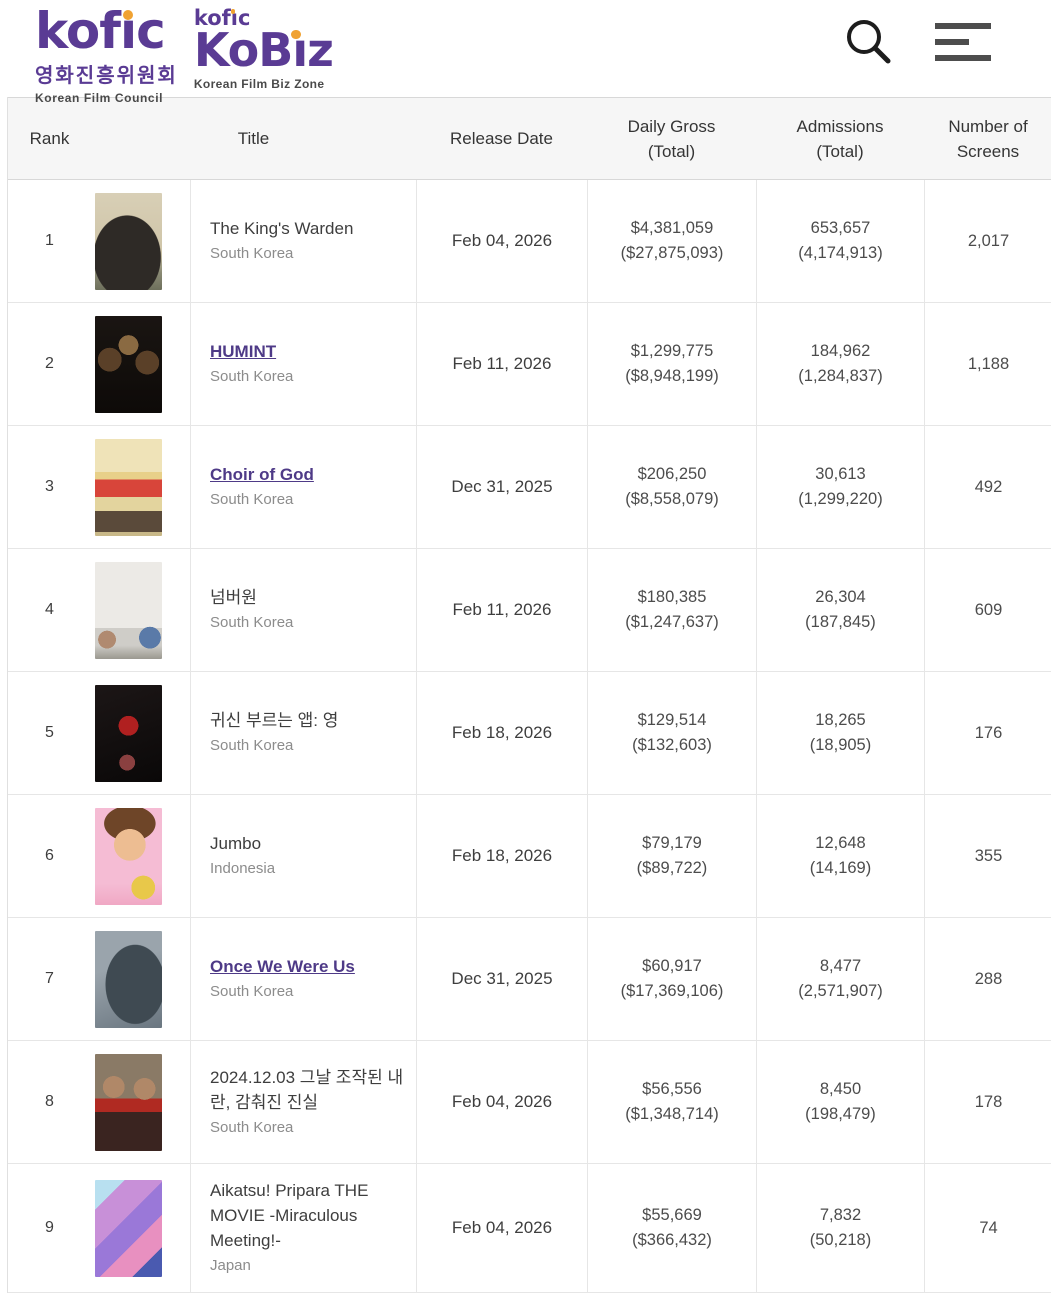 The width and height of the screenshot is (1051, 1293). Describe the element at coordinates (99, 98) in the screenshot. I see `kofic-english-name: Korean Film Council` at that location.